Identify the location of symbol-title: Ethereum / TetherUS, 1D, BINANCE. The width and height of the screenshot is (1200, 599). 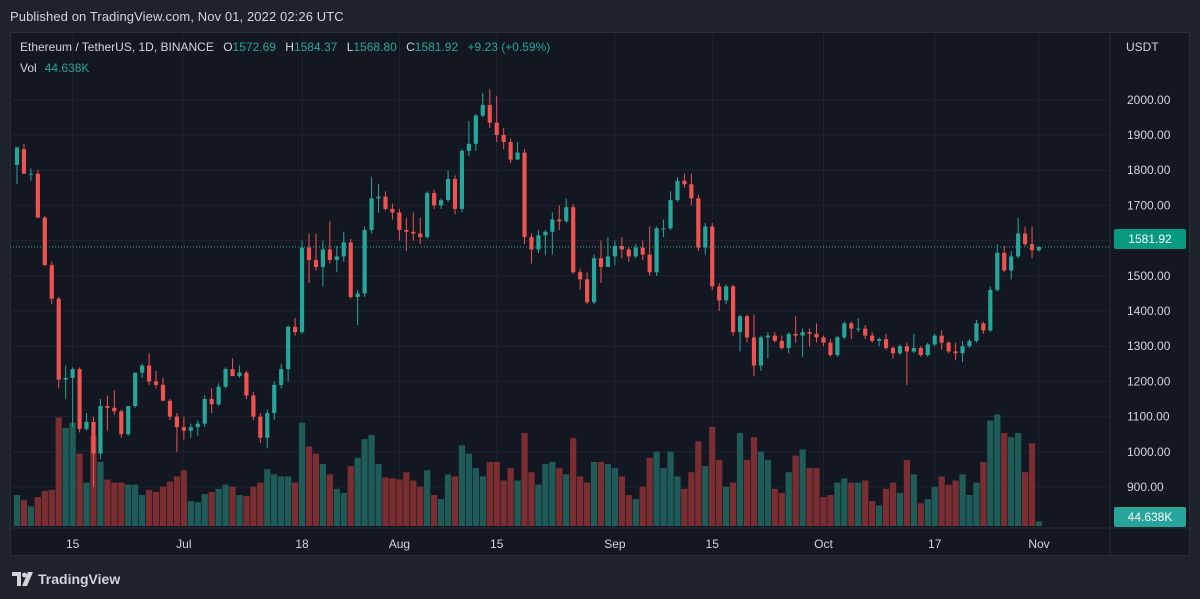
(117, 47).